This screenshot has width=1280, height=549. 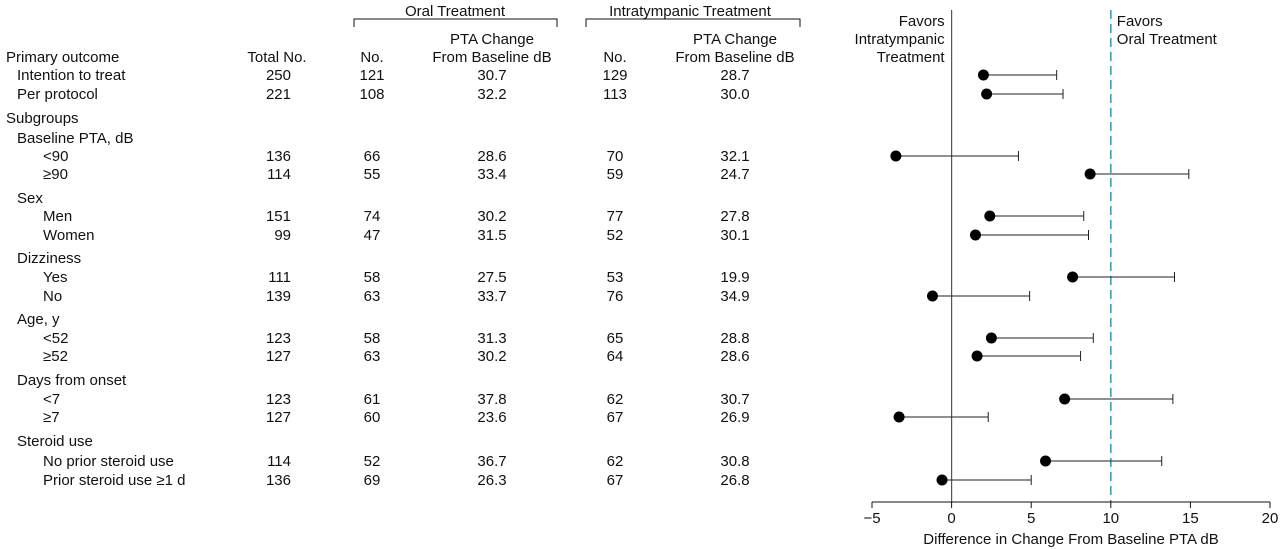 I want to click on it-no-cell: 62, so click(x=615, y=399).